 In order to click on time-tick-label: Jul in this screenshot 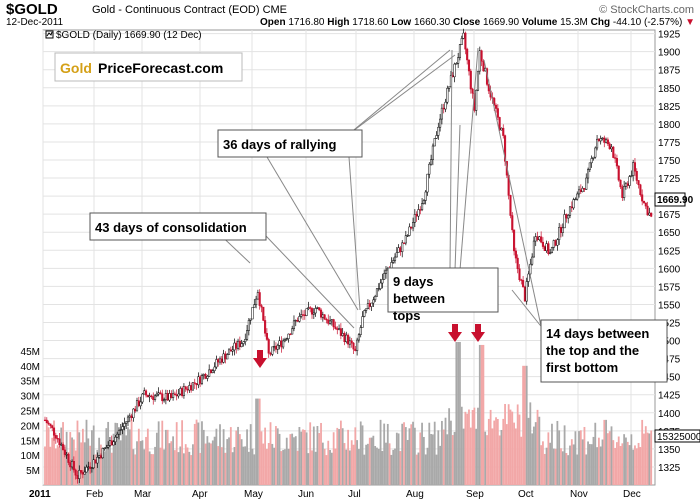, I will do `click(354, 494)`.